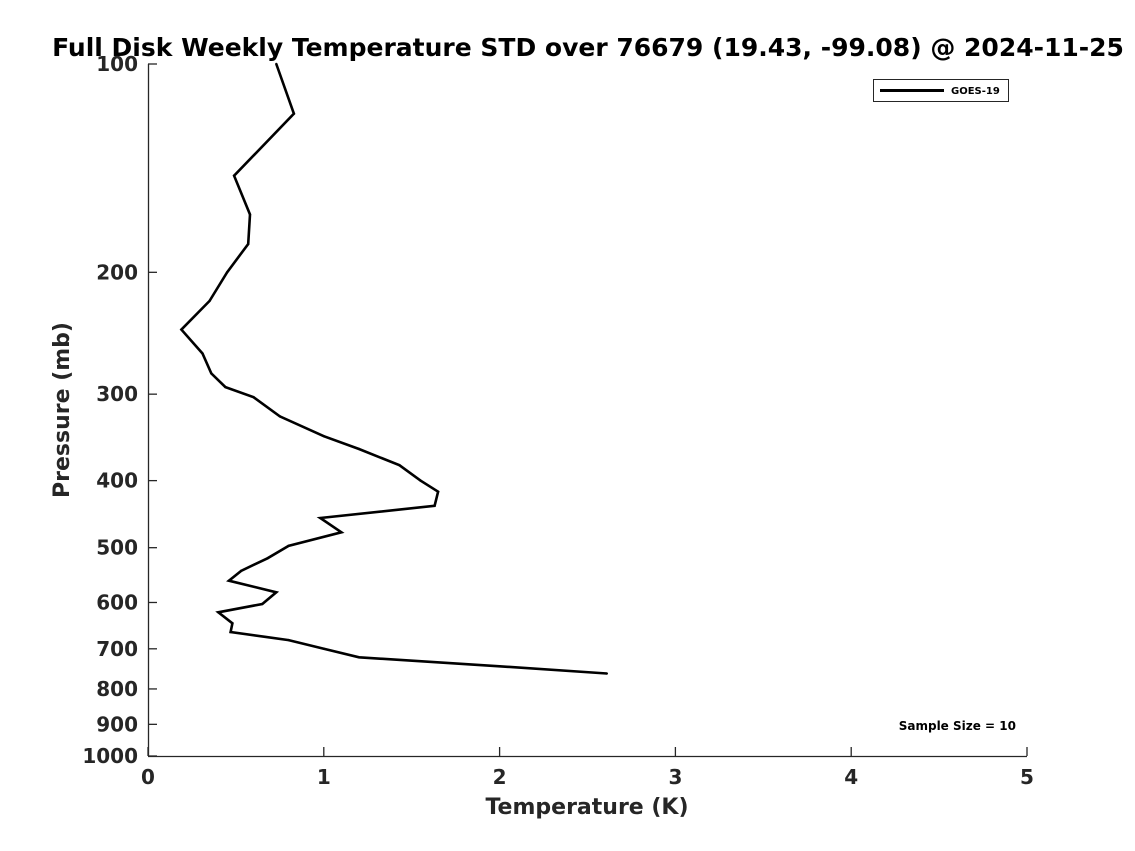  I want to click on x-axis-ticks: 0 1 2 3 4 5, so click(587, 768).